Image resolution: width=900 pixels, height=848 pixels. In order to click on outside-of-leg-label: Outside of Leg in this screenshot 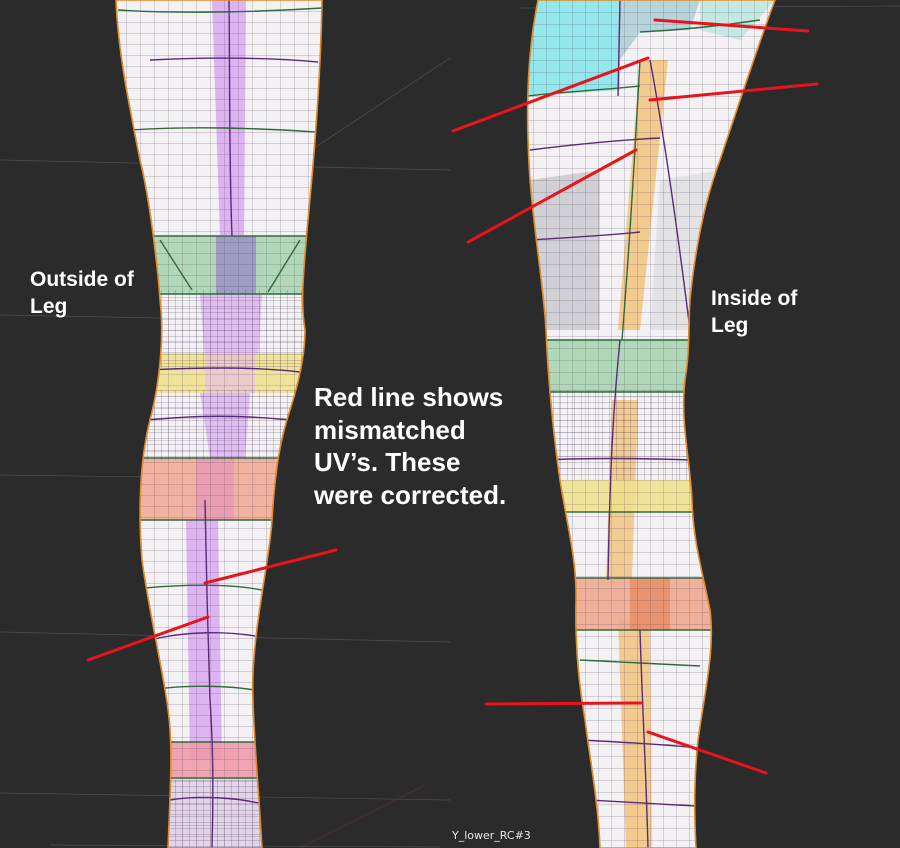, I will do `click(82, 293)`.